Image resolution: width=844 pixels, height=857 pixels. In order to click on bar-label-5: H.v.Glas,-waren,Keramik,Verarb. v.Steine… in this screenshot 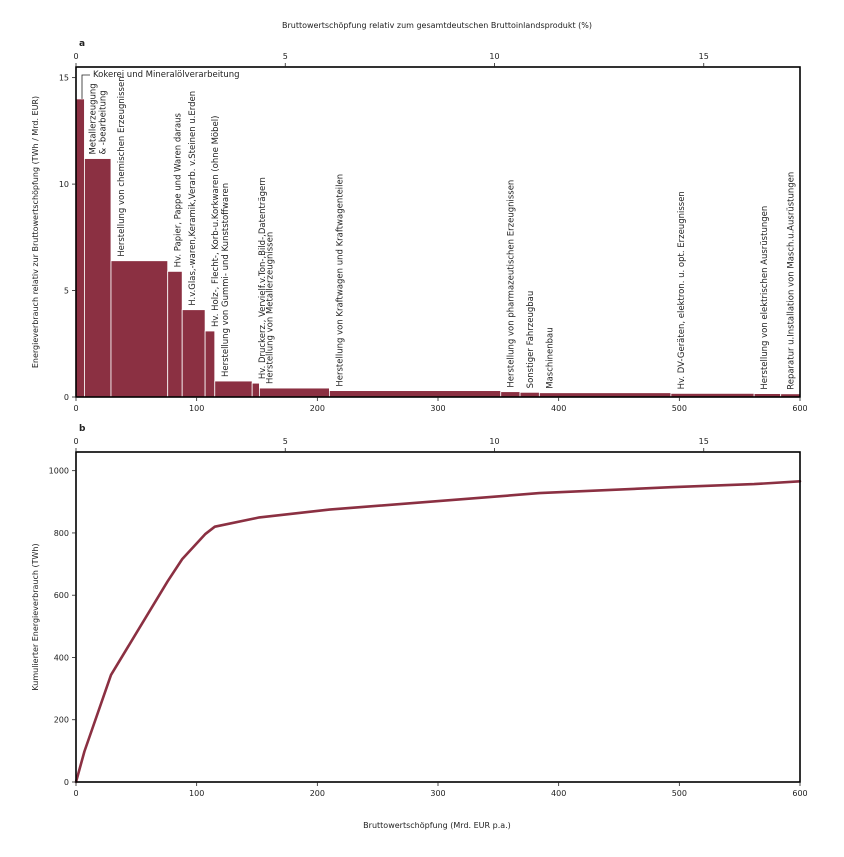, I will do `click(193, 198)`.